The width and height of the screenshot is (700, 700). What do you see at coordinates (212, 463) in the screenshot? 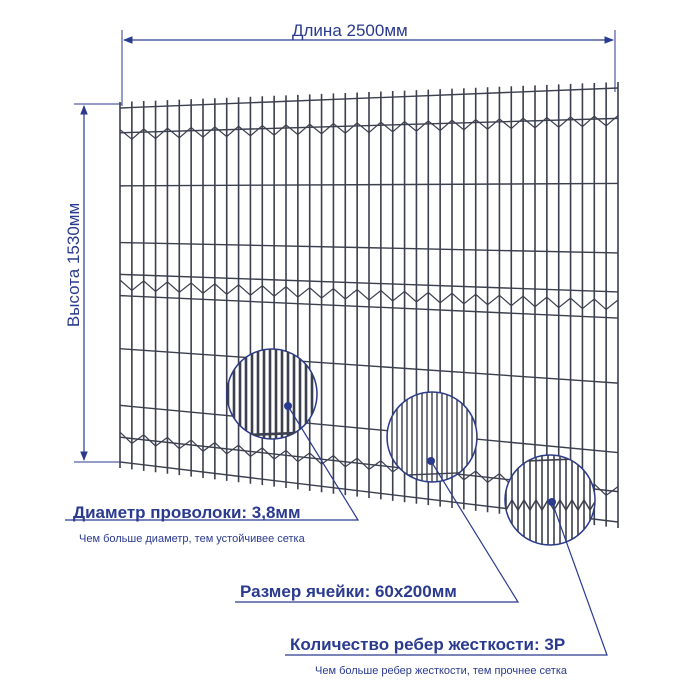
I see `leader-wire-diameter` at bounding box center [212, 463].